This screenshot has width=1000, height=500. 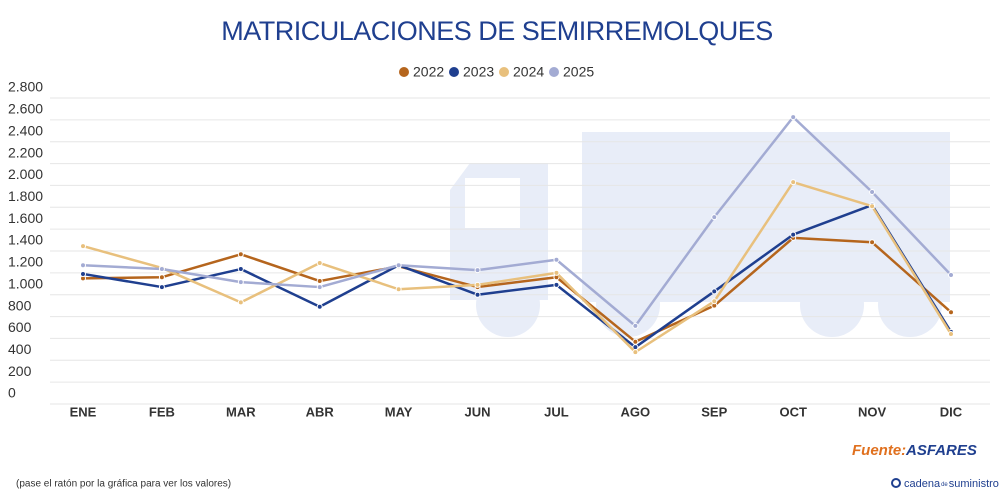 I want to click on x-tick-label: JUL, so click(x=556, y=411).